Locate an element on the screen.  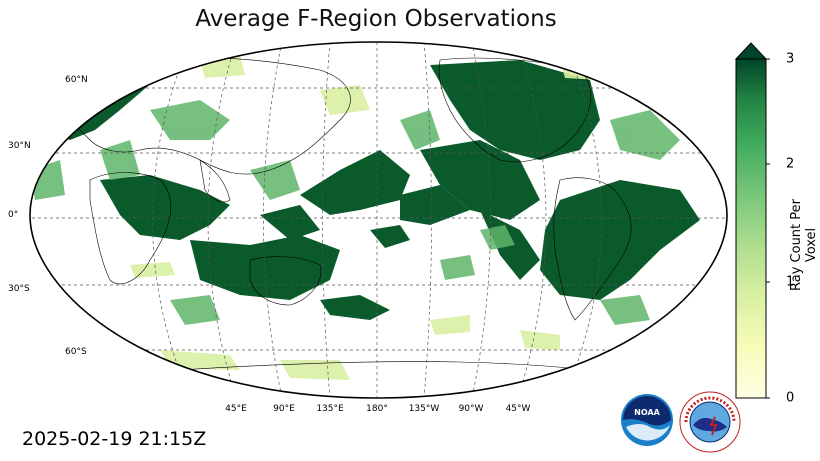
lat-label-30n: 30°N is located at coordinates (19, 146).